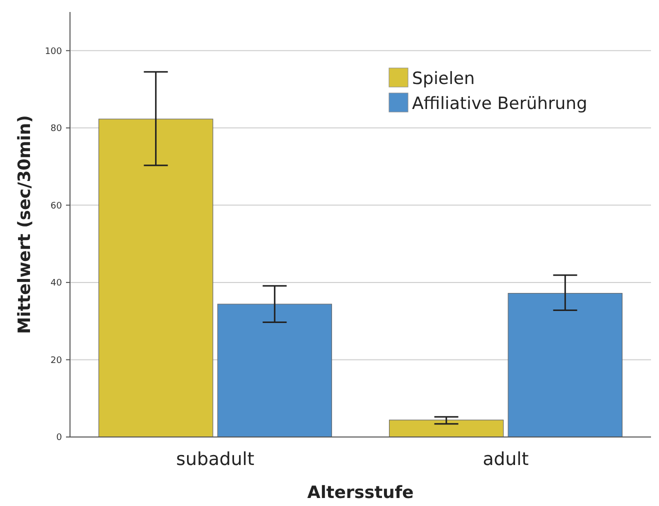 The width and height of the screenshot is (659, 506). I want to click on x-axis-title: Altersstufe, so click(360, 493).